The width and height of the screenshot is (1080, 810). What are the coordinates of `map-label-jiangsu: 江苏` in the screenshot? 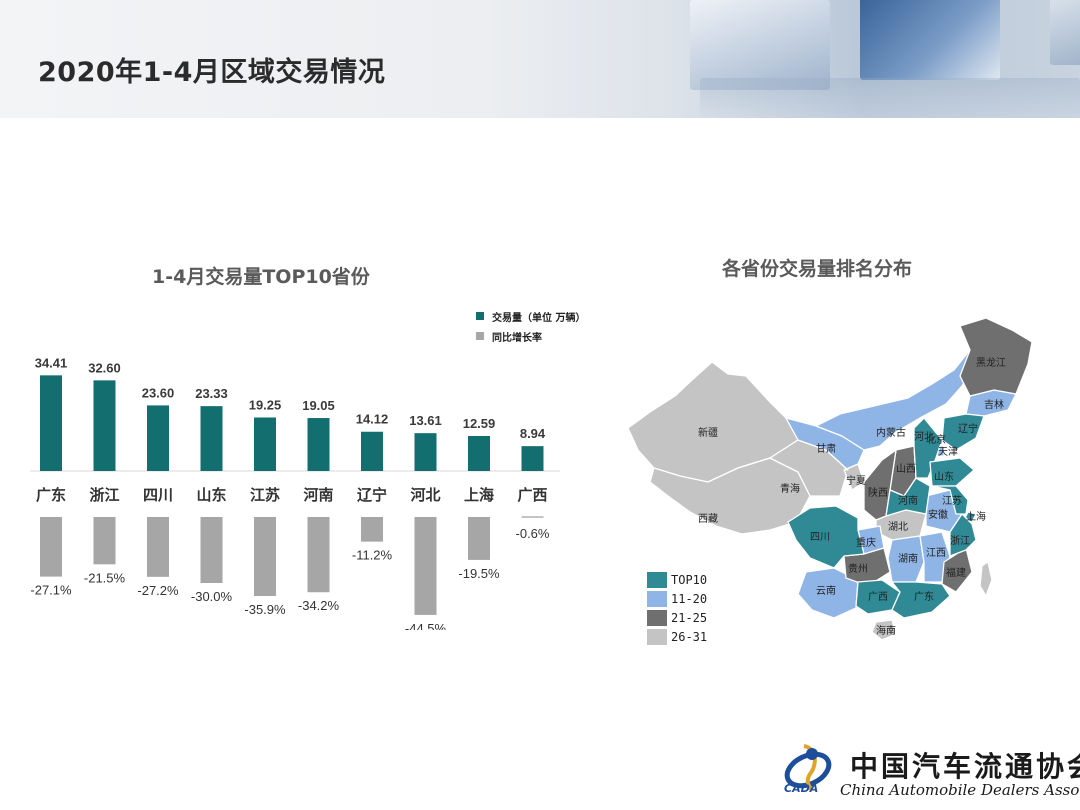 It's located at (952, 500).